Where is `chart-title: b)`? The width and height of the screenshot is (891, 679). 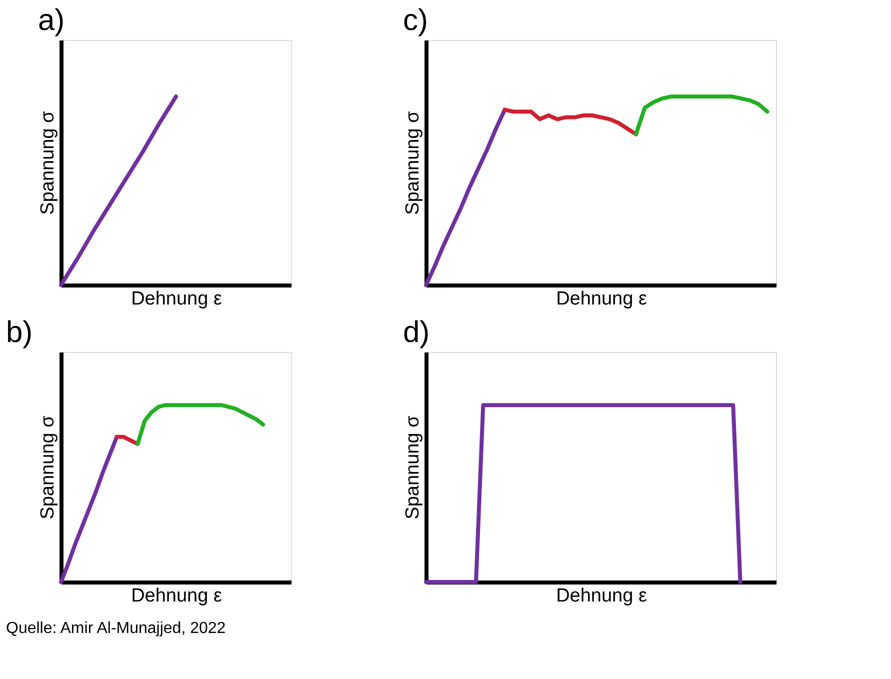
chart-title: b) is located at coordinates (19, 332).